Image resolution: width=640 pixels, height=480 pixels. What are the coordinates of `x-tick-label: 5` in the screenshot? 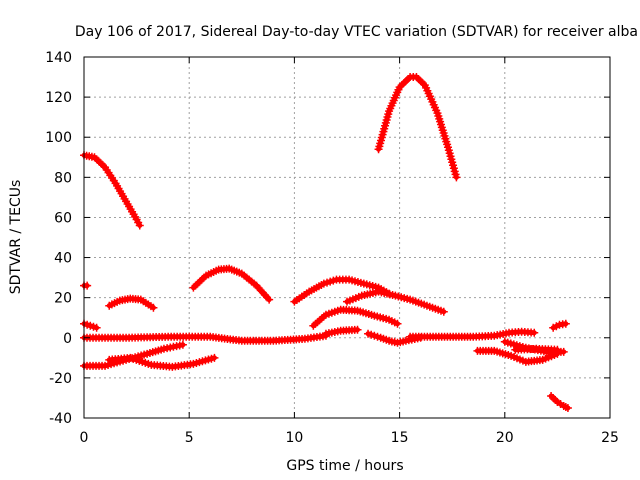 It's located at (189, 438).